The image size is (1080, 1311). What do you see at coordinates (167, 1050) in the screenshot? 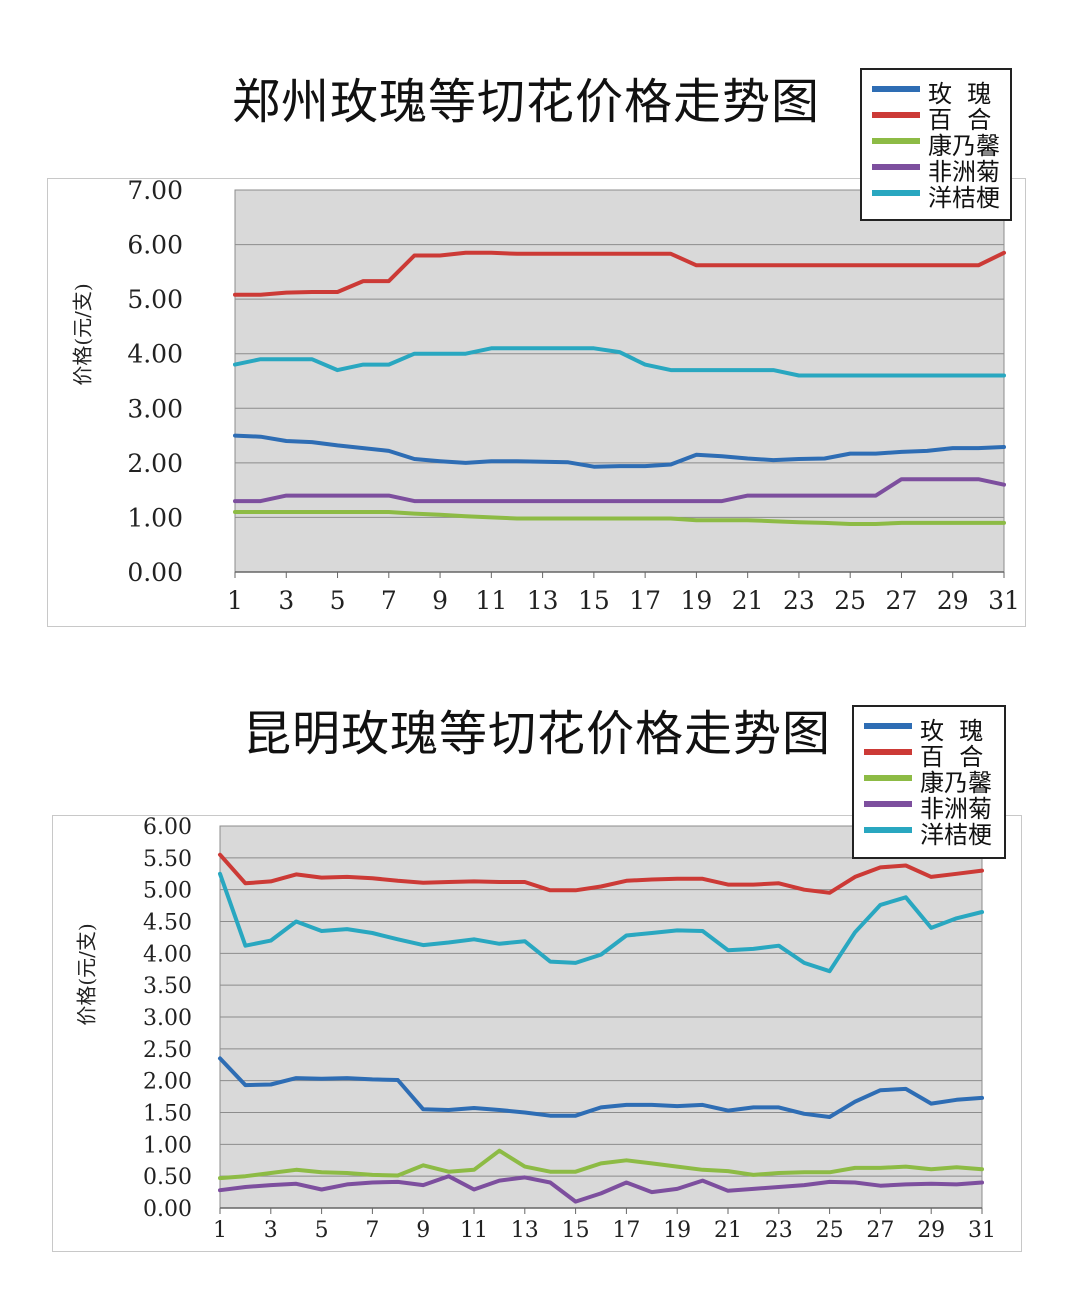
I see `y-tick-label: 2.50` at bounding box center [167, 1050].